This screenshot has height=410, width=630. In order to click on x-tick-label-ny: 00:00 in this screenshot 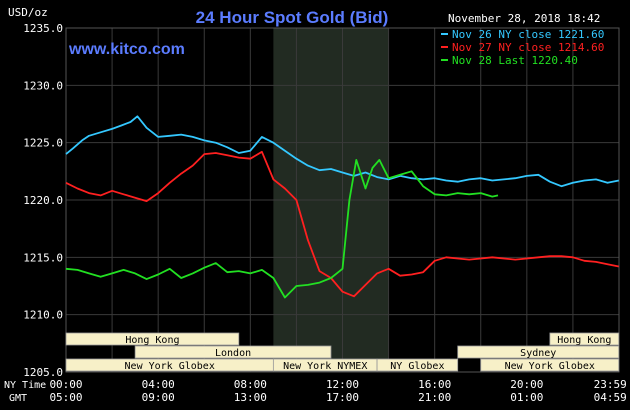, I will do `click(65, 384)`.